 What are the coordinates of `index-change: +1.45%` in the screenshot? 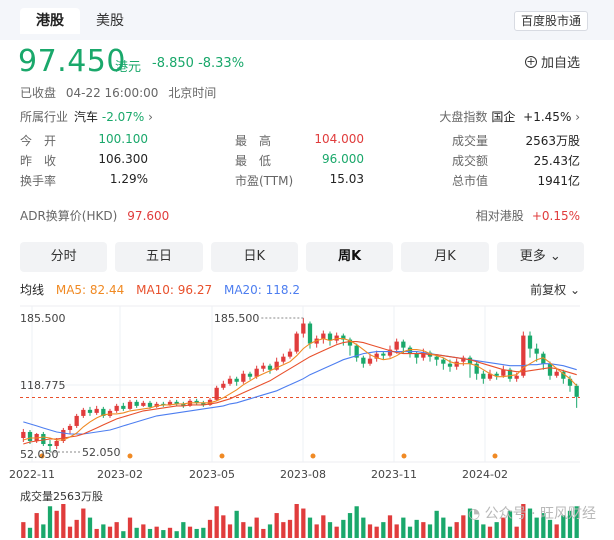 It's located at (547, 117).